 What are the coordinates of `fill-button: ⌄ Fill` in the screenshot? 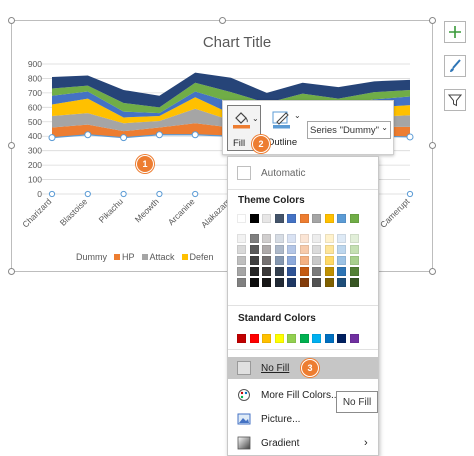 It's located at (244, 128).